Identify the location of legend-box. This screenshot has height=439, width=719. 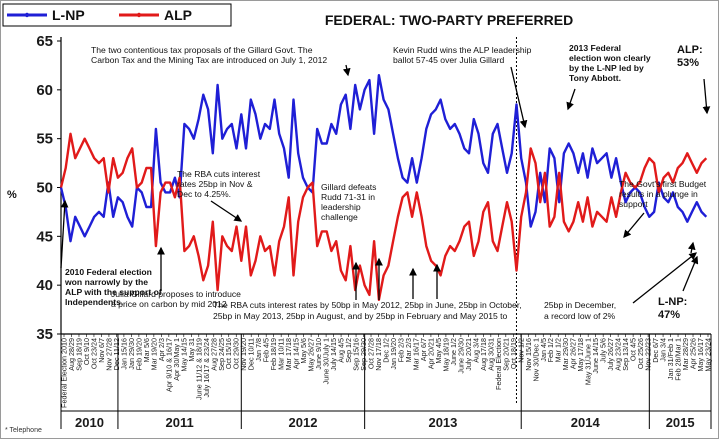
(117, 15).